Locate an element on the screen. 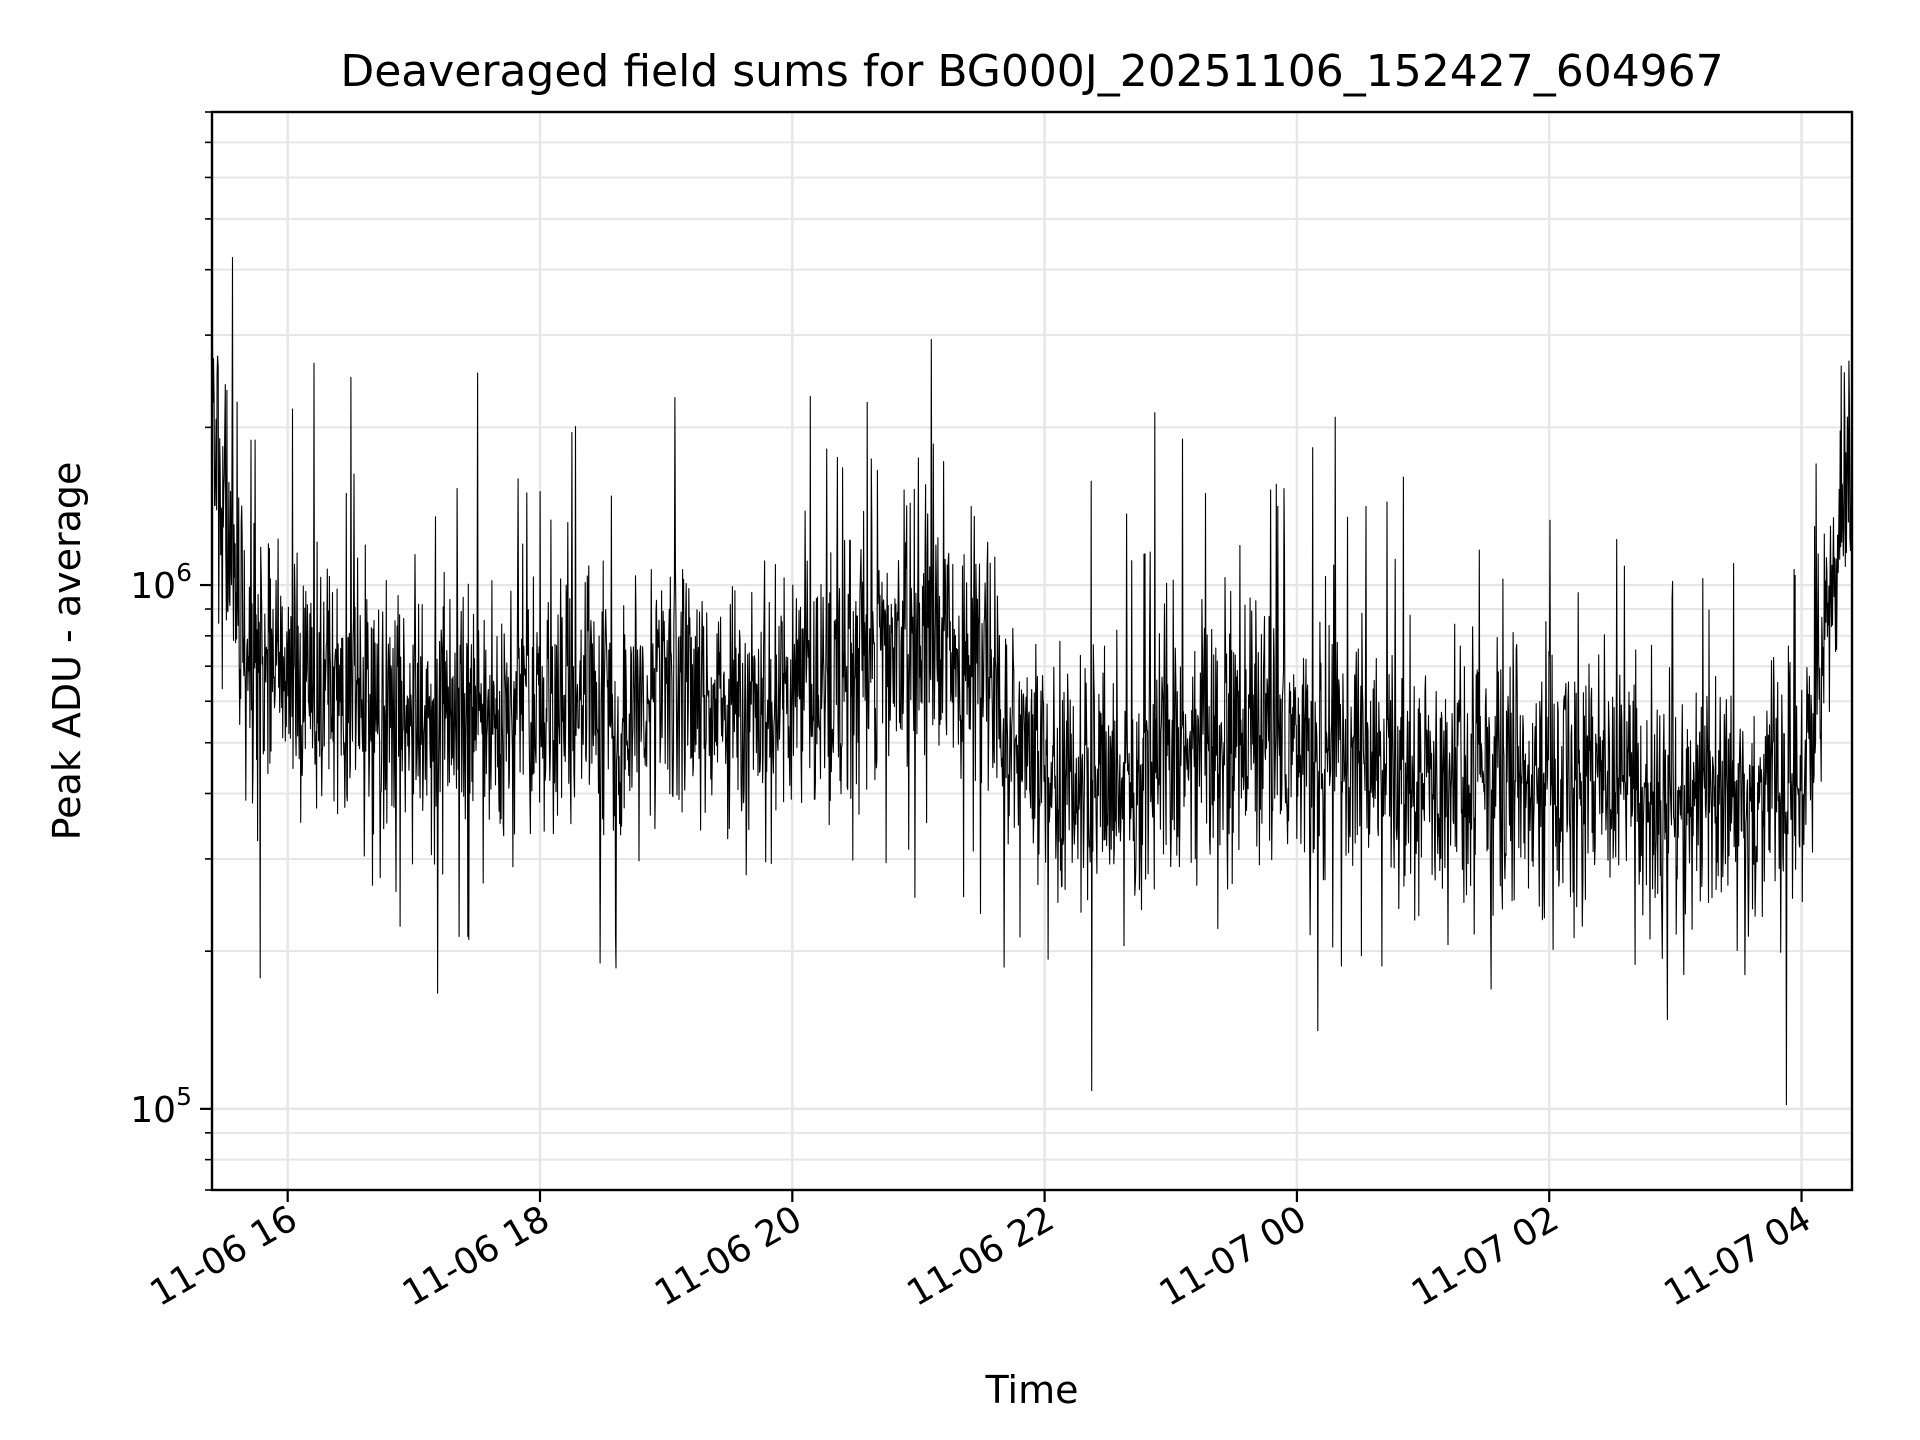 This screenshot has height=1440, width=1920. y-tick-label: 10⁵ is located at coordinates (161, 1106).